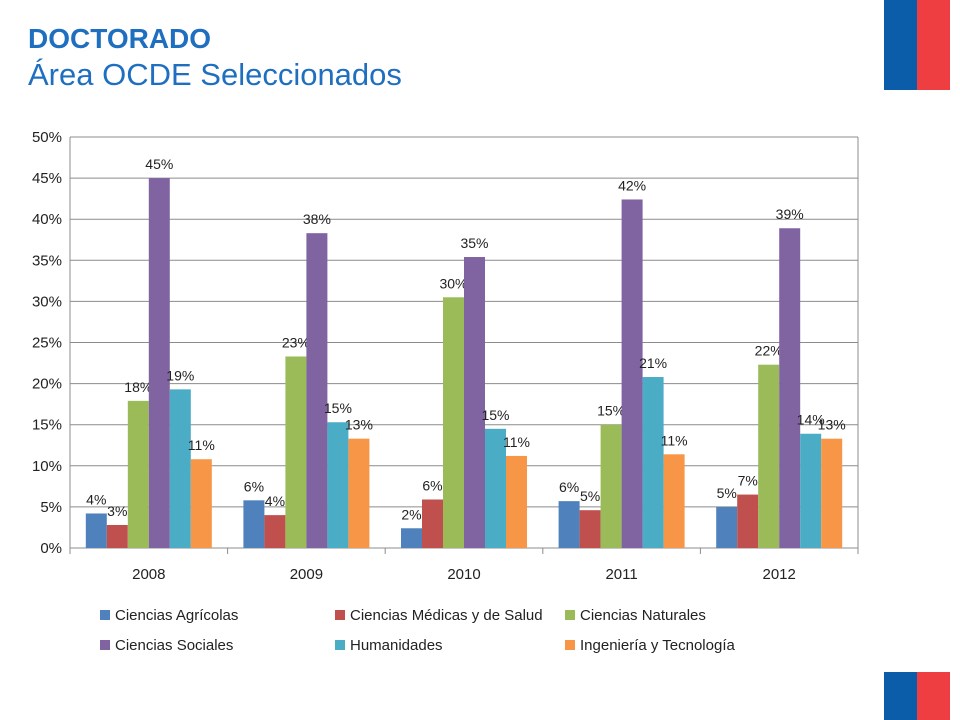 The image size is (960, 720). I want to click on data-label: 3%, so click(117, 511).